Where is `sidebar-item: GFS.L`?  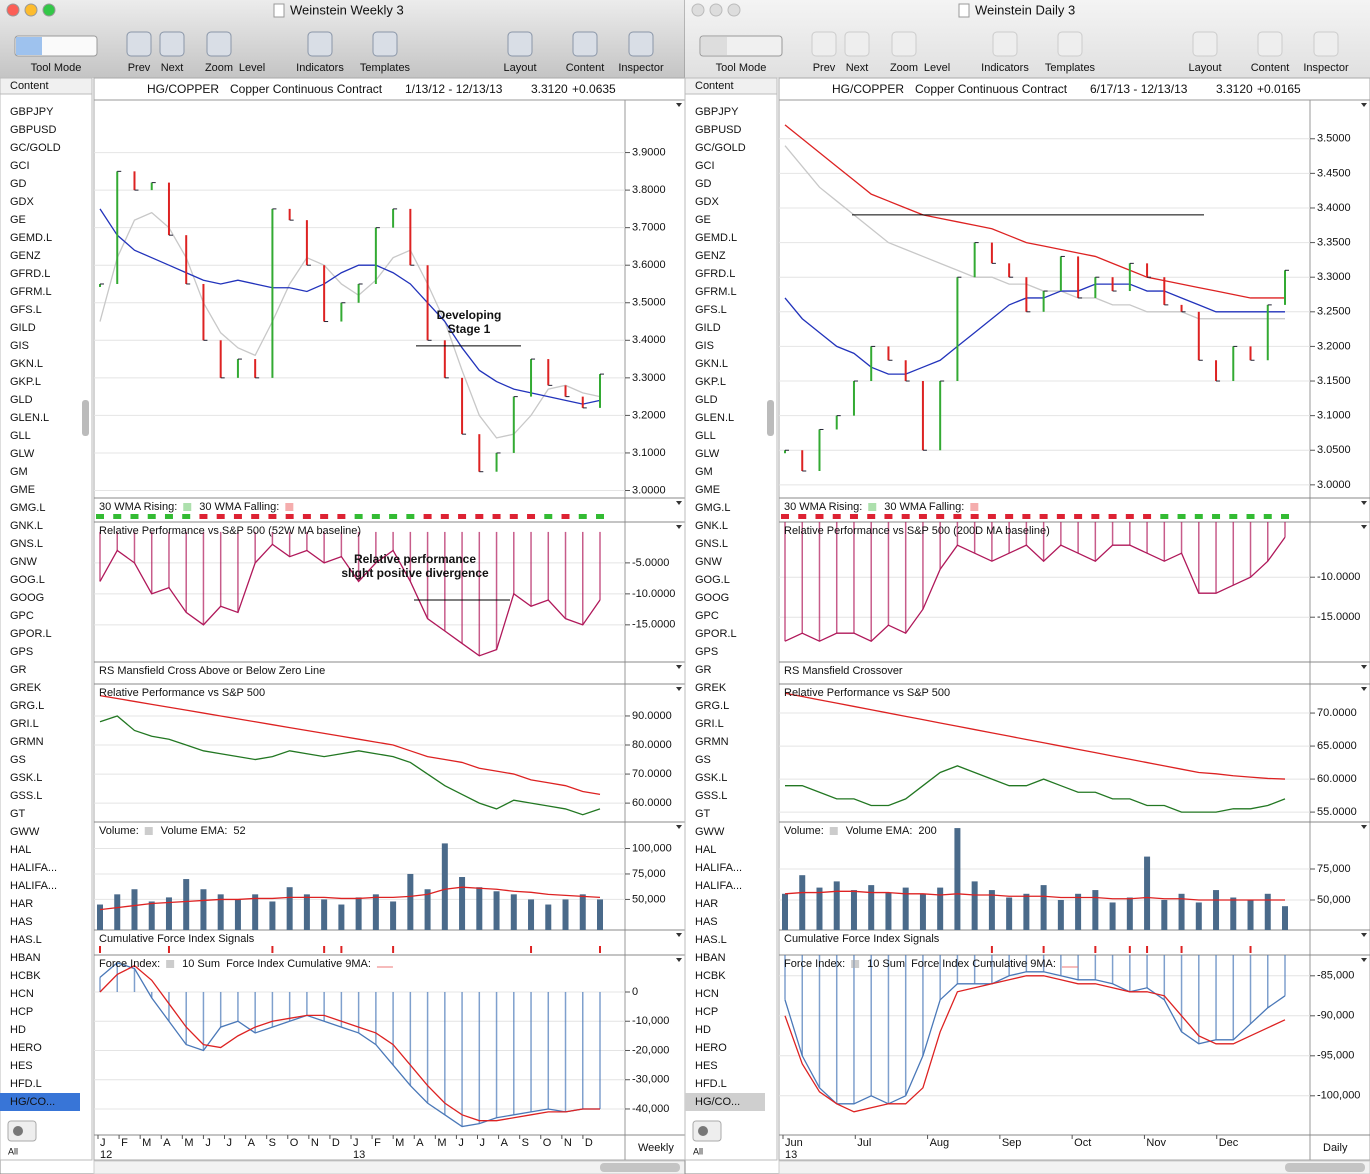
sidebar-item: GFS.L is located at coordinates (711, 310).